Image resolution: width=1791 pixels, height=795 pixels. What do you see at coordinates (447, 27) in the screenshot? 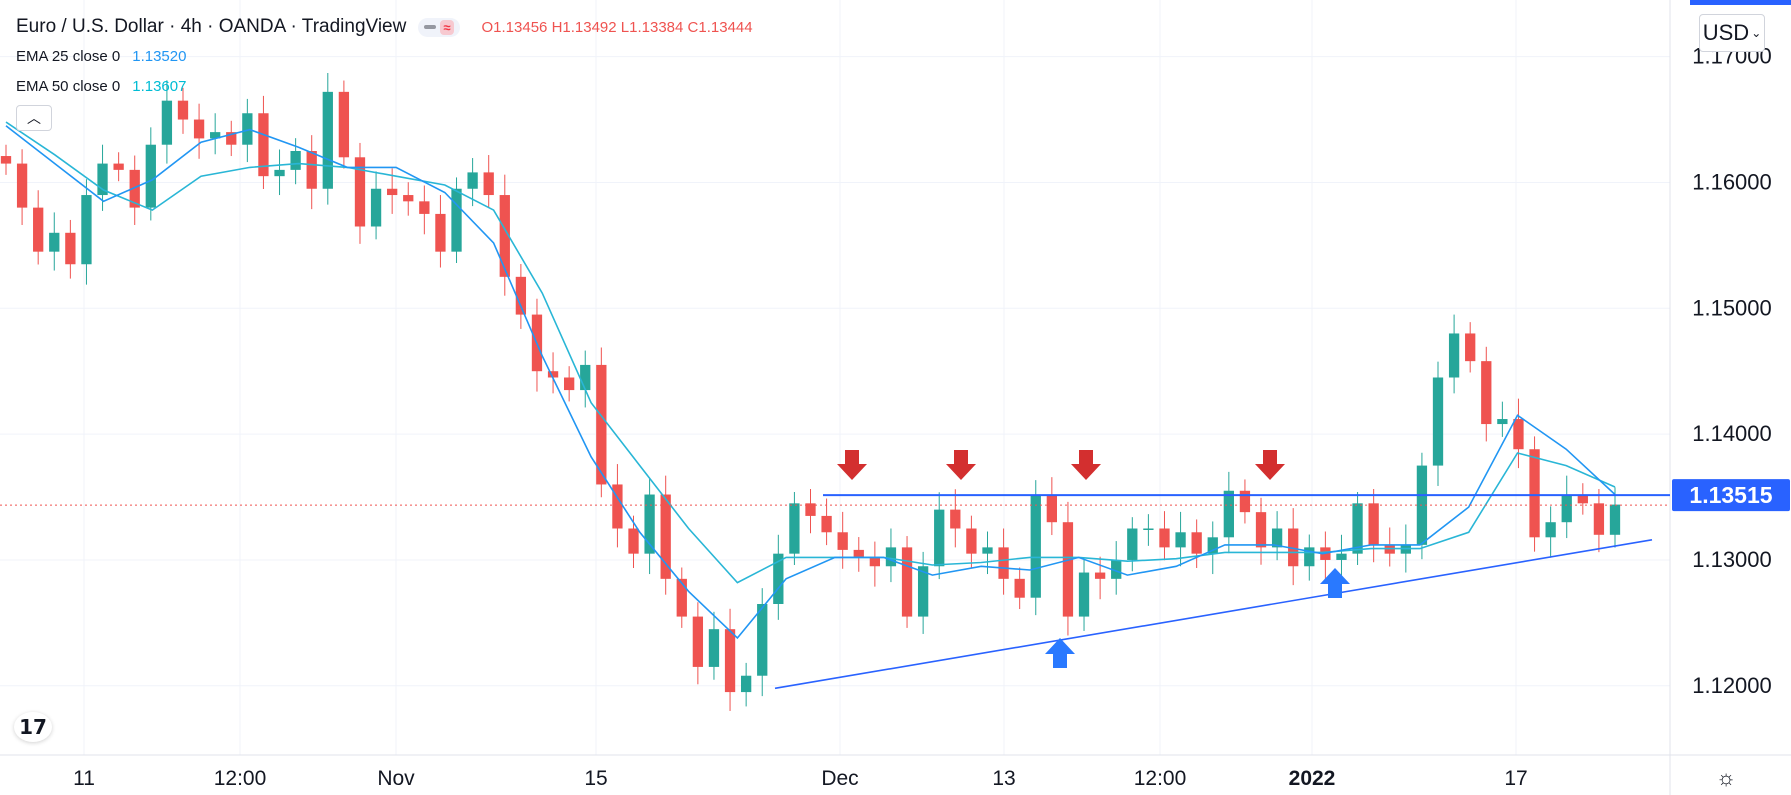
I see `wave-icon: ≈` at bounding box center [447, 27].